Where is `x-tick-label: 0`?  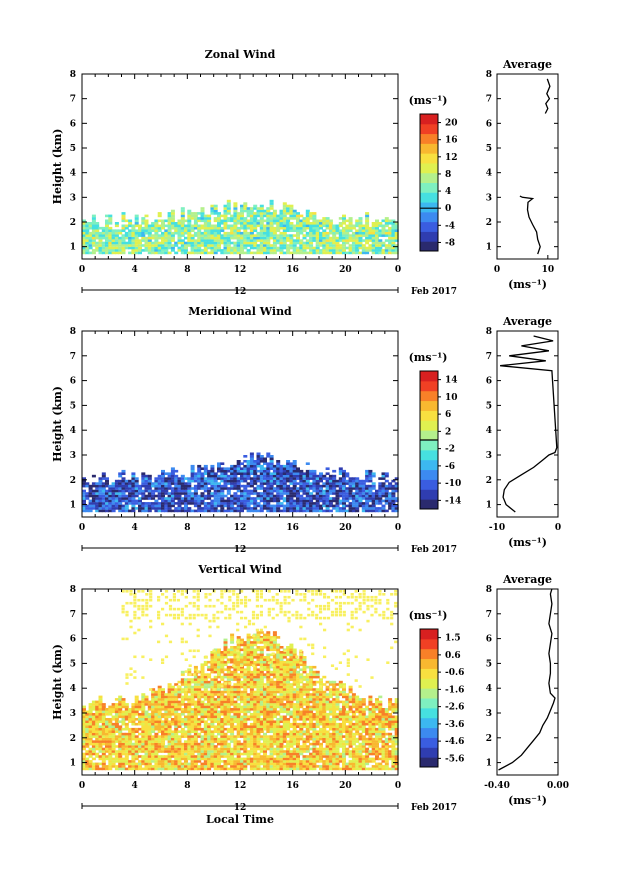
x-tick-label: 0 is located at coordinates (82, 528).